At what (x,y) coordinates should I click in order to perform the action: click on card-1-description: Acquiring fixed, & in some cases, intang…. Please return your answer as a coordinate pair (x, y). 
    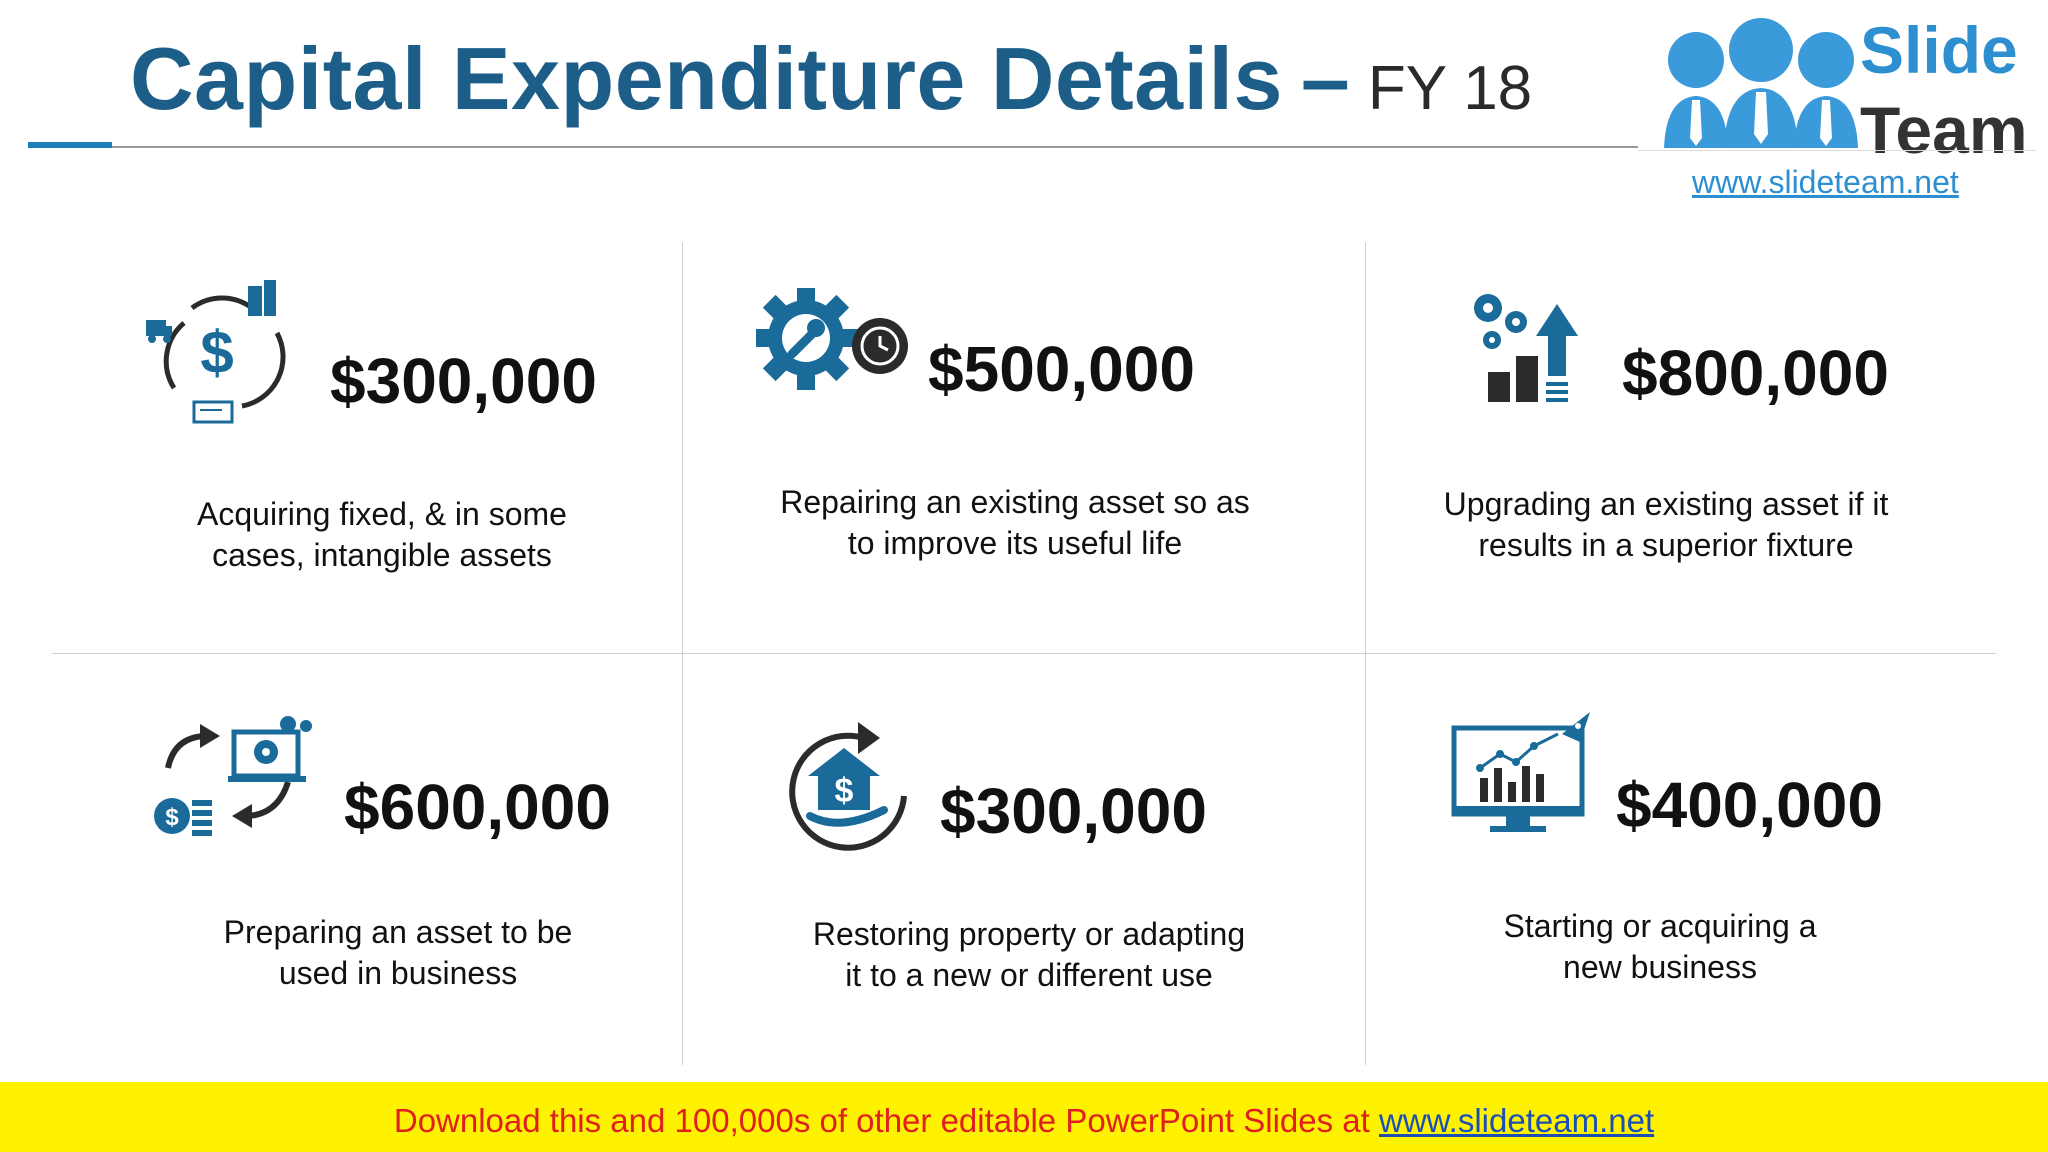
    Looking at the image, I should click on (382, 535).